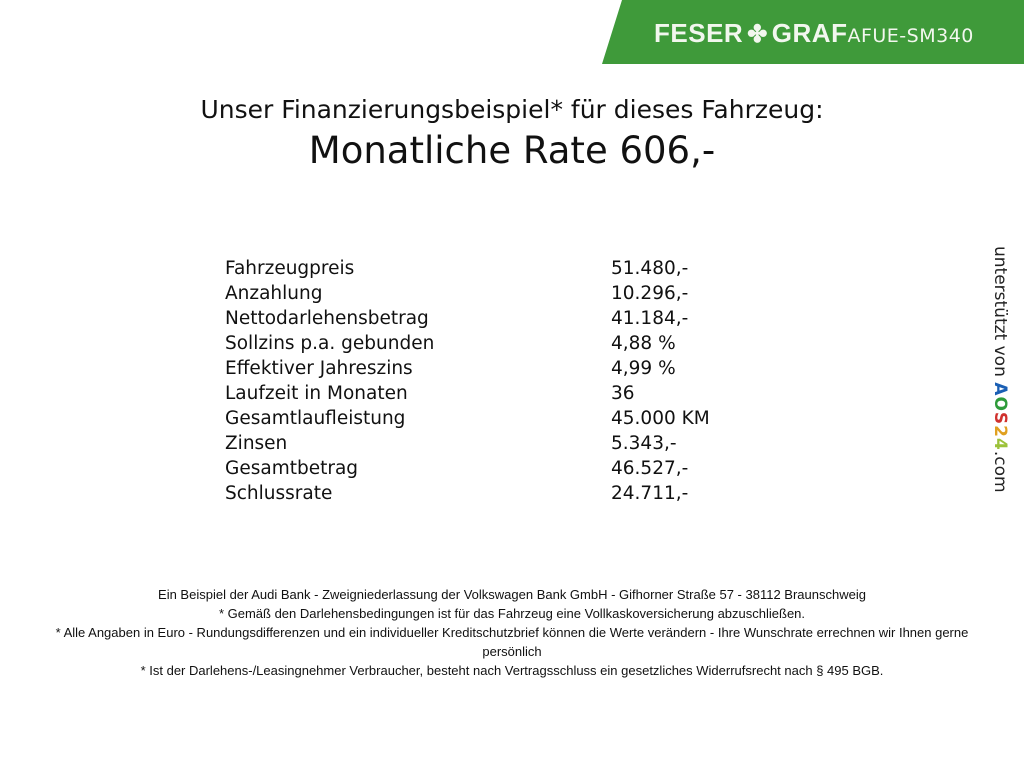 This screenshot has height=768, width=1024. What do you see at coordinates (650, 493) in the screenshot?
I see `row-value: 24.711,-` at bounding box center [650, 493].